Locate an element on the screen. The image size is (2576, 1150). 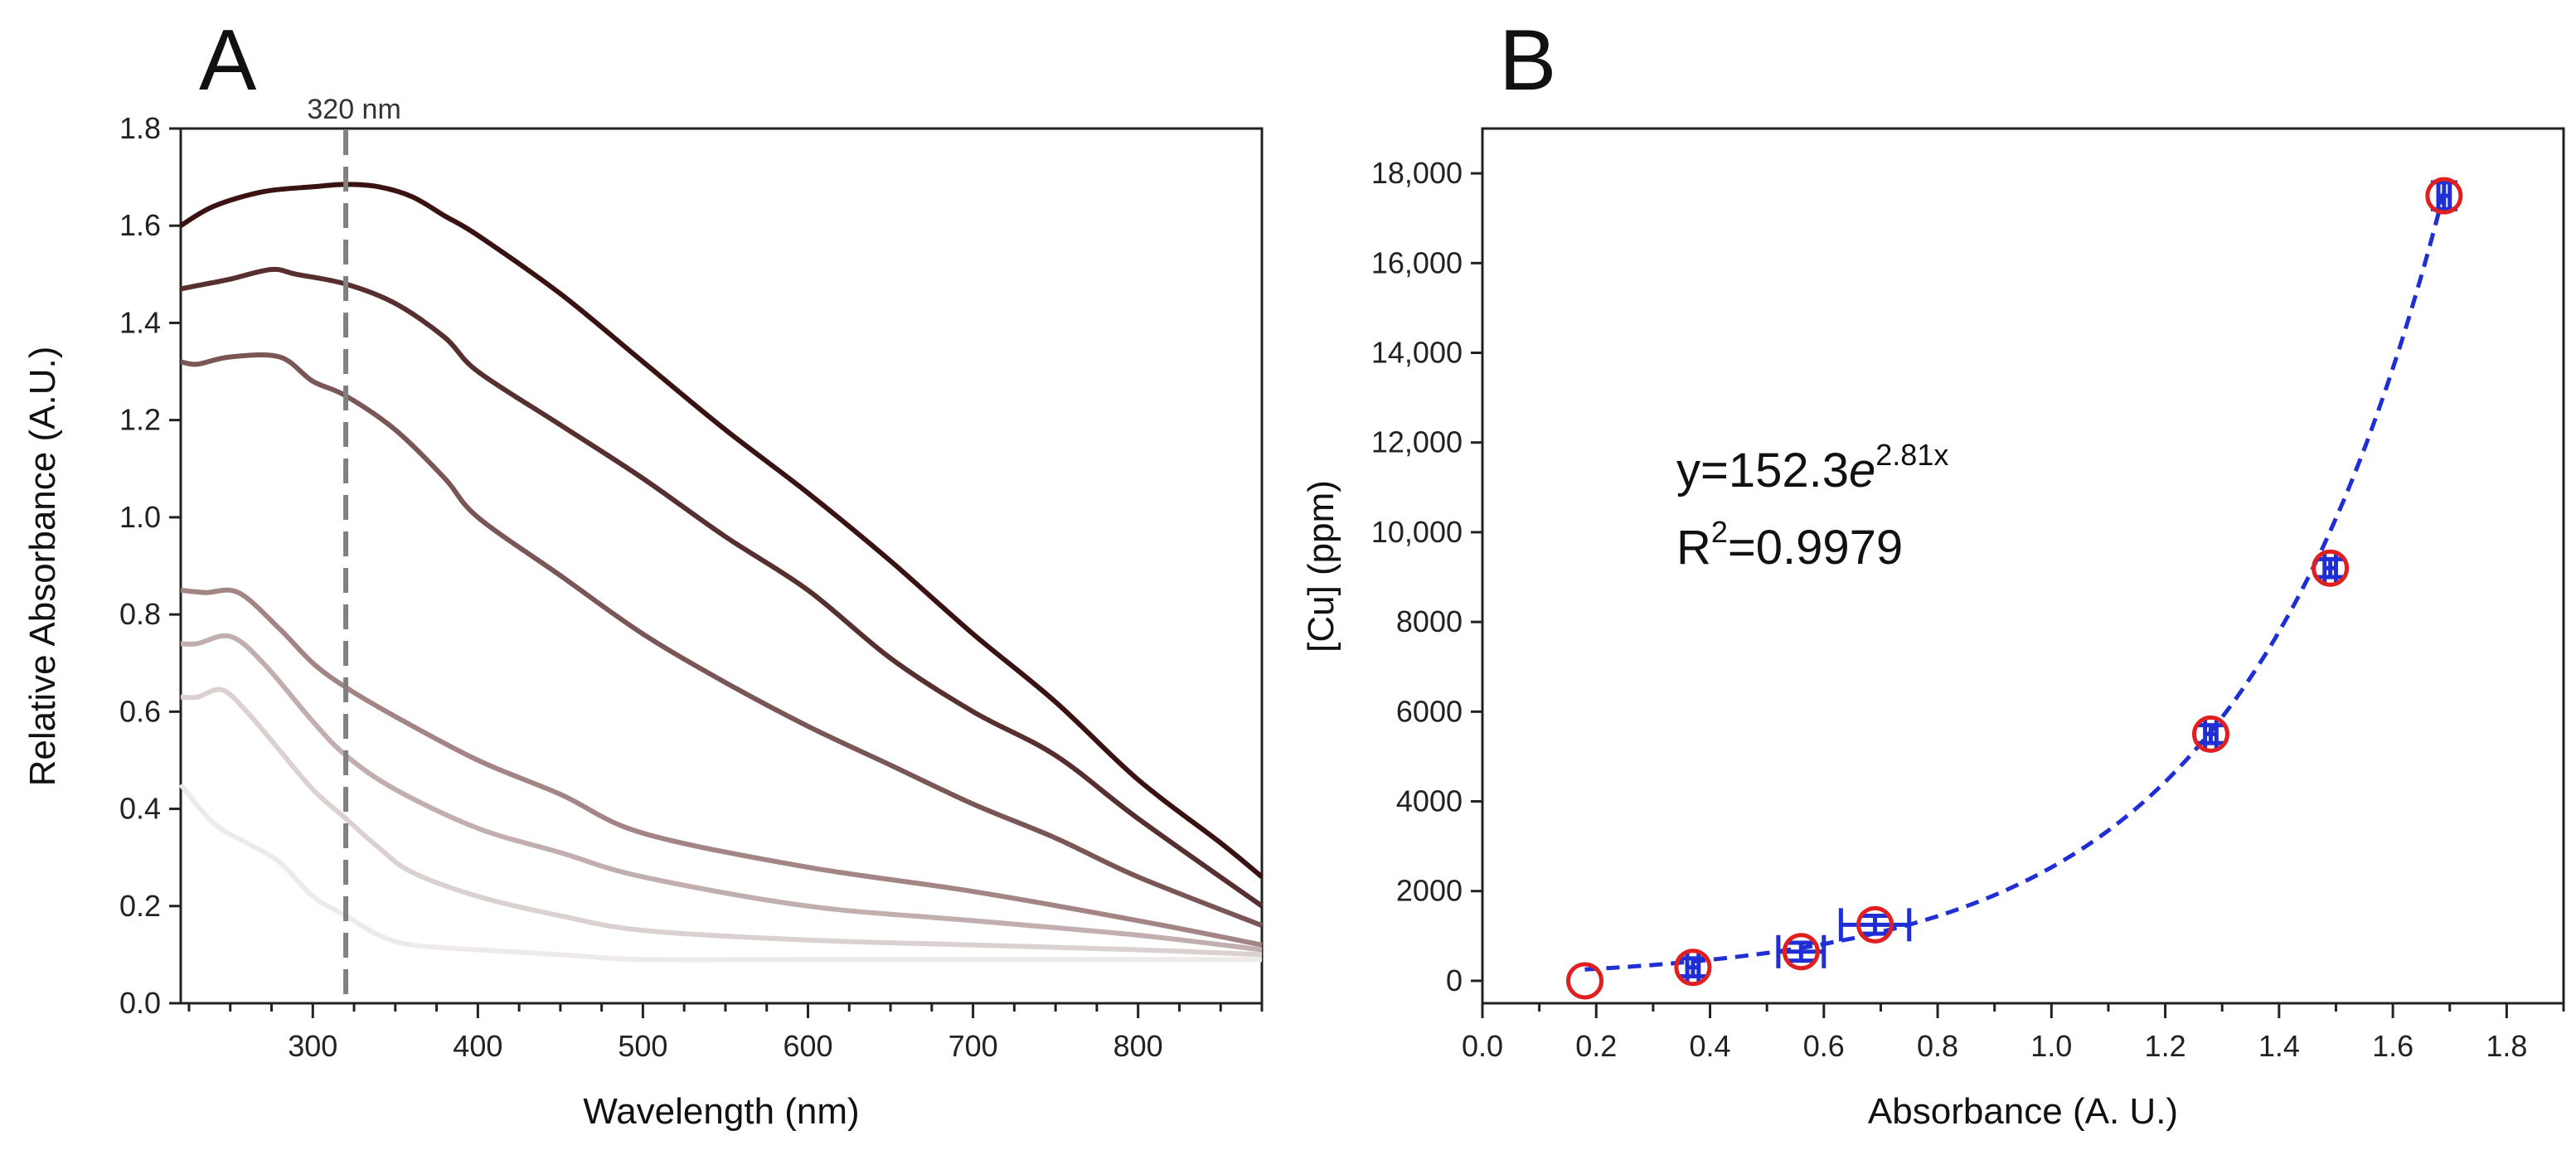
panel-a-x-axis: 300 400 500 600 700 800 is located at coordinates (725, 1033).